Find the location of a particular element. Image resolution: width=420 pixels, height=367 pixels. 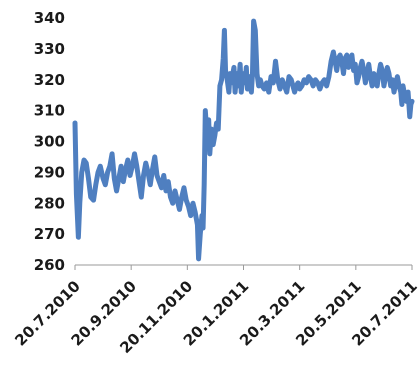

y-axis-ticks: 260 270 280 290 300 310 320 330 340 is located at coordinates (49, 141).